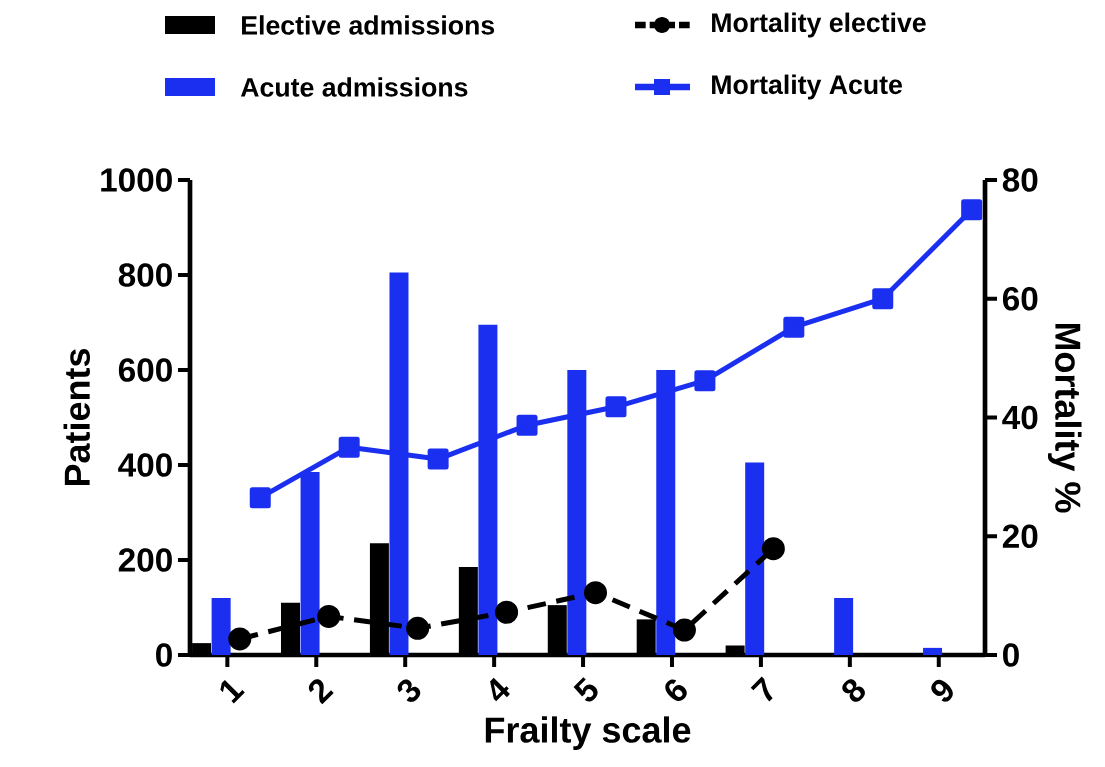 Image resolution: width=1105 pixels, height=767 pixels. What do you see at coordinates (76, 417) in the screenshot?
I see `y-axis-title: Patients` at bounding box center [76, 417].